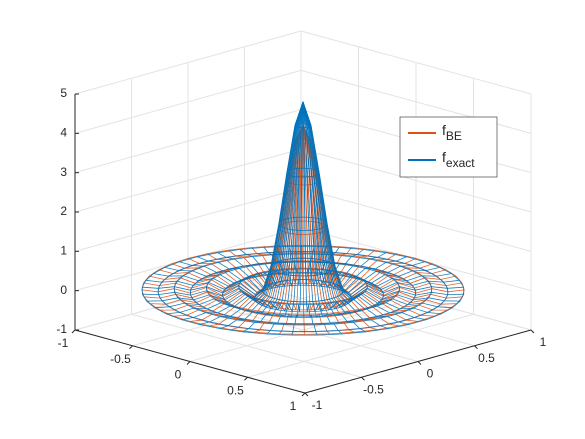  I want to click on legend-box, so click(448, 147).